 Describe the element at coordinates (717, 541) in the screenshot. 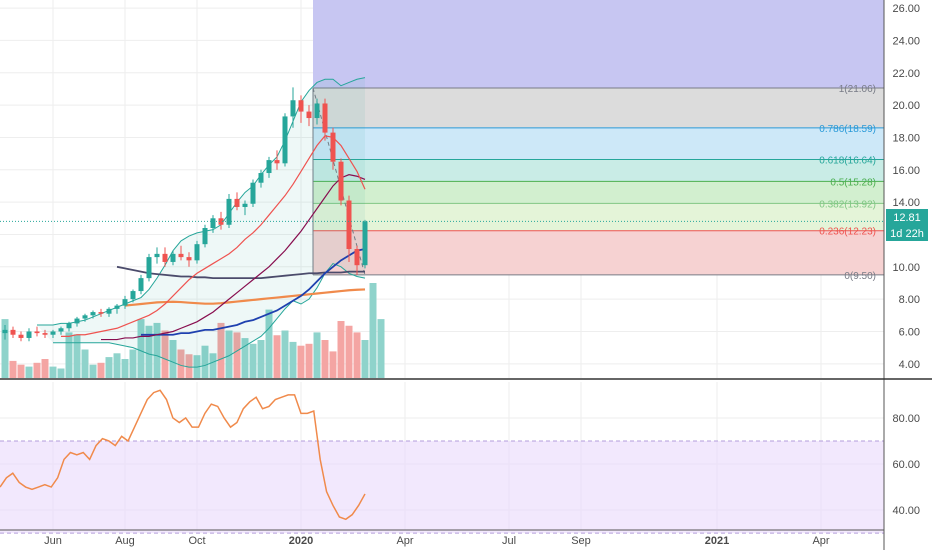

I see `time-tick-label: 2021` at that location.